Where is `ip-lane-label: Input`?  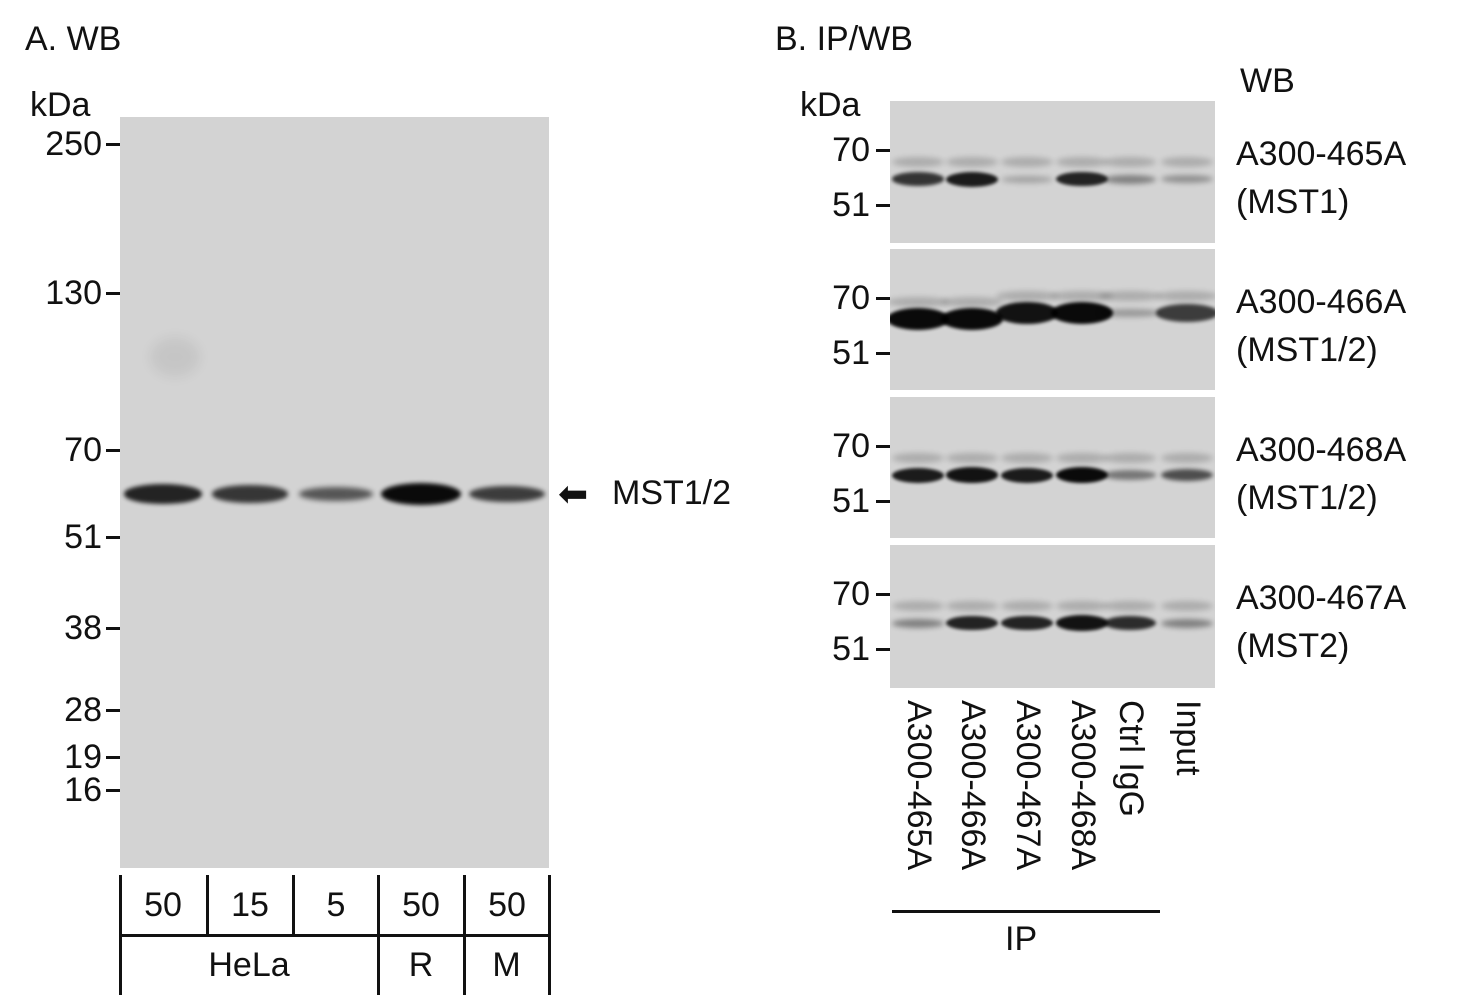 ip-lane-label: Input is located at coordinates (1188, 738).